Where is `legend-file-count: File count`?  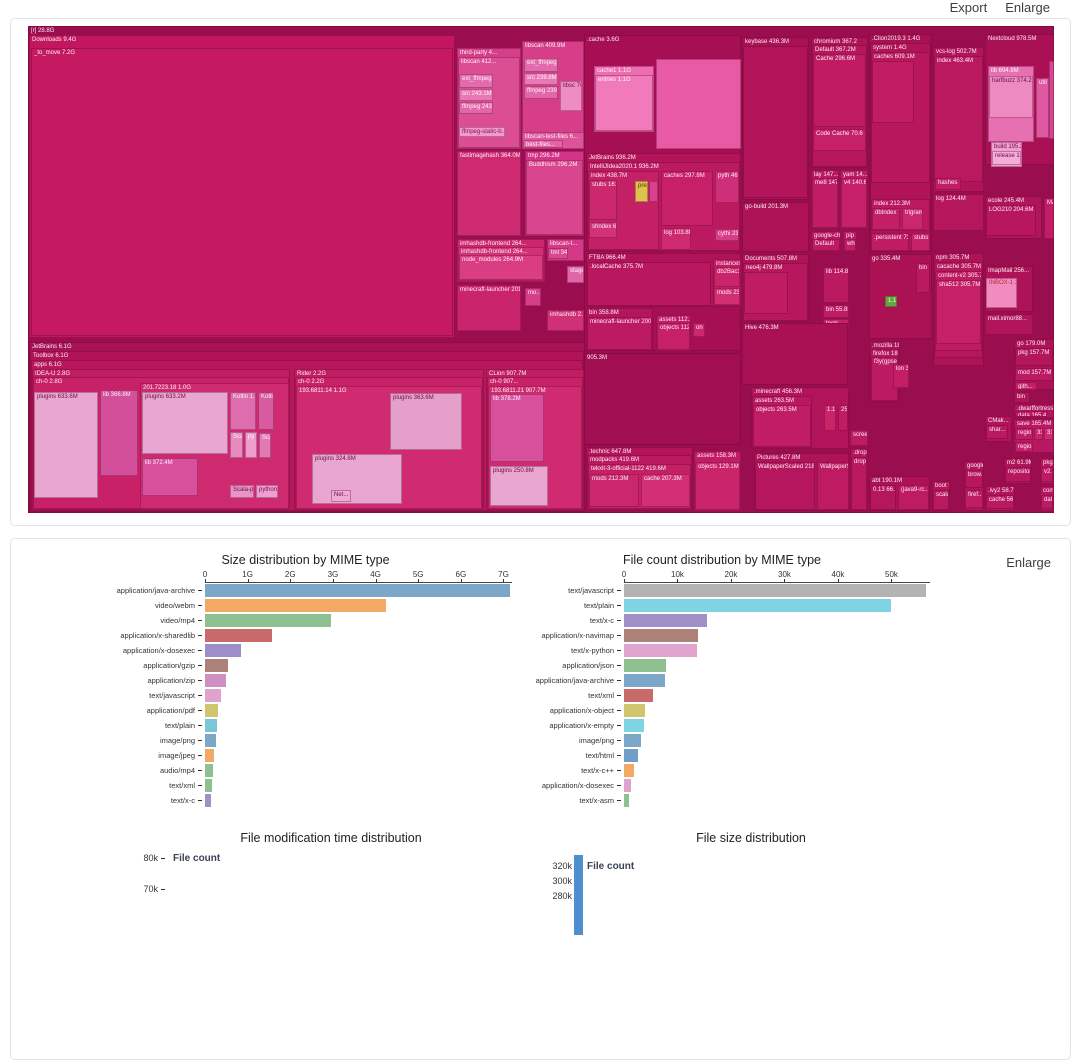
legend-file-count: File count is located at coordinates (611, 866).